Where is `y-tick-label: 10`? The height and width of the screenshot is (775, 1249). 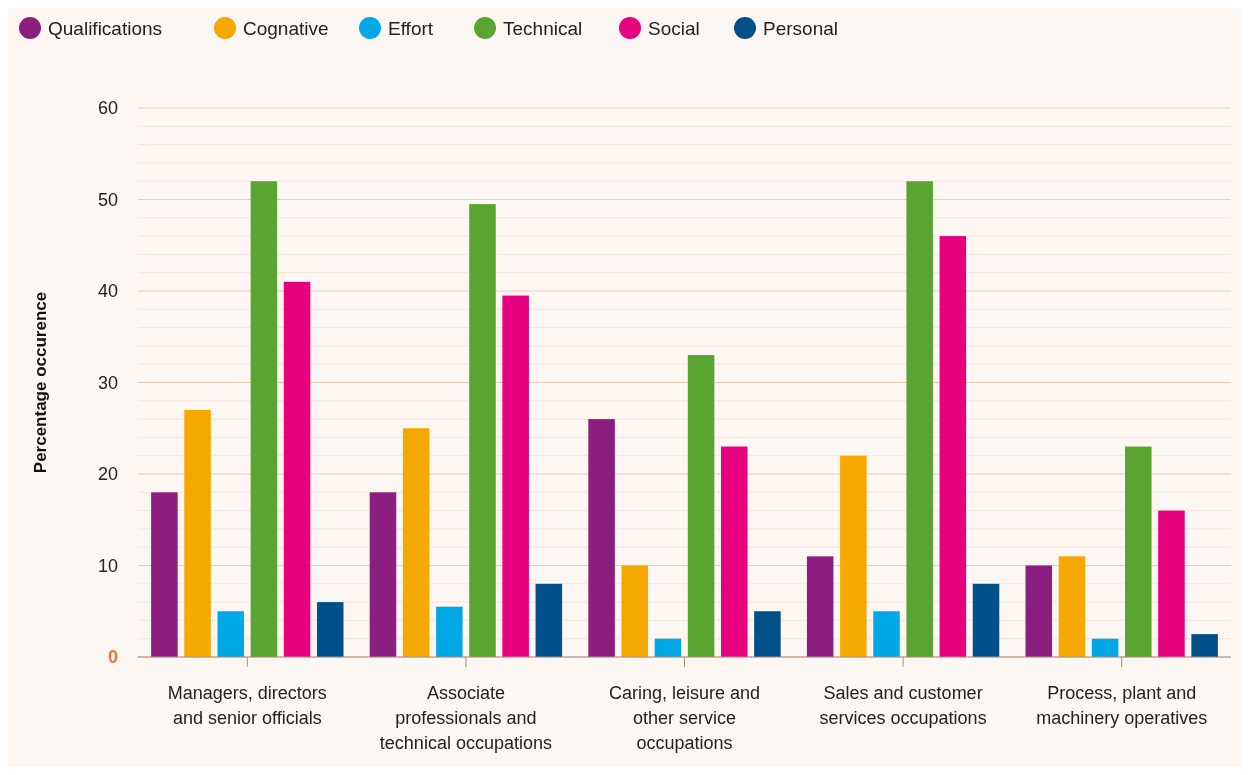
y-tick-label: 10 is located at coordinates (107, 565).